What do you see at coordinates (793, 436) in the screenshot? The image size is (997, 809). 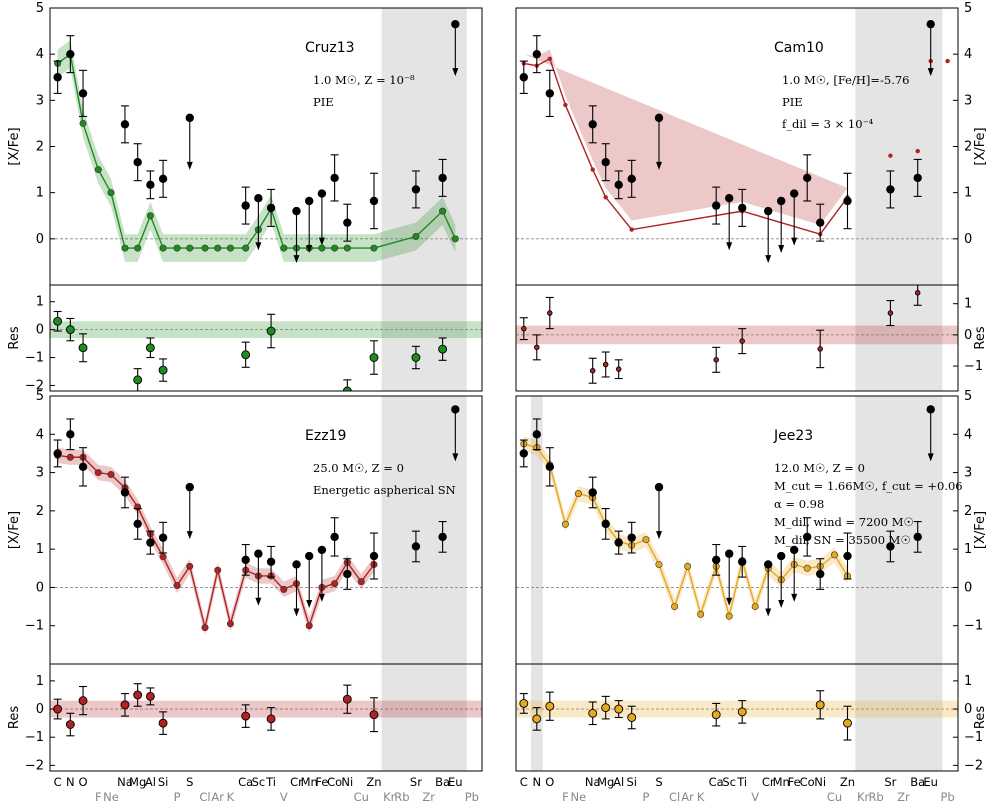 I see `panel-title: Jee23` at bounding box center [793, 436].